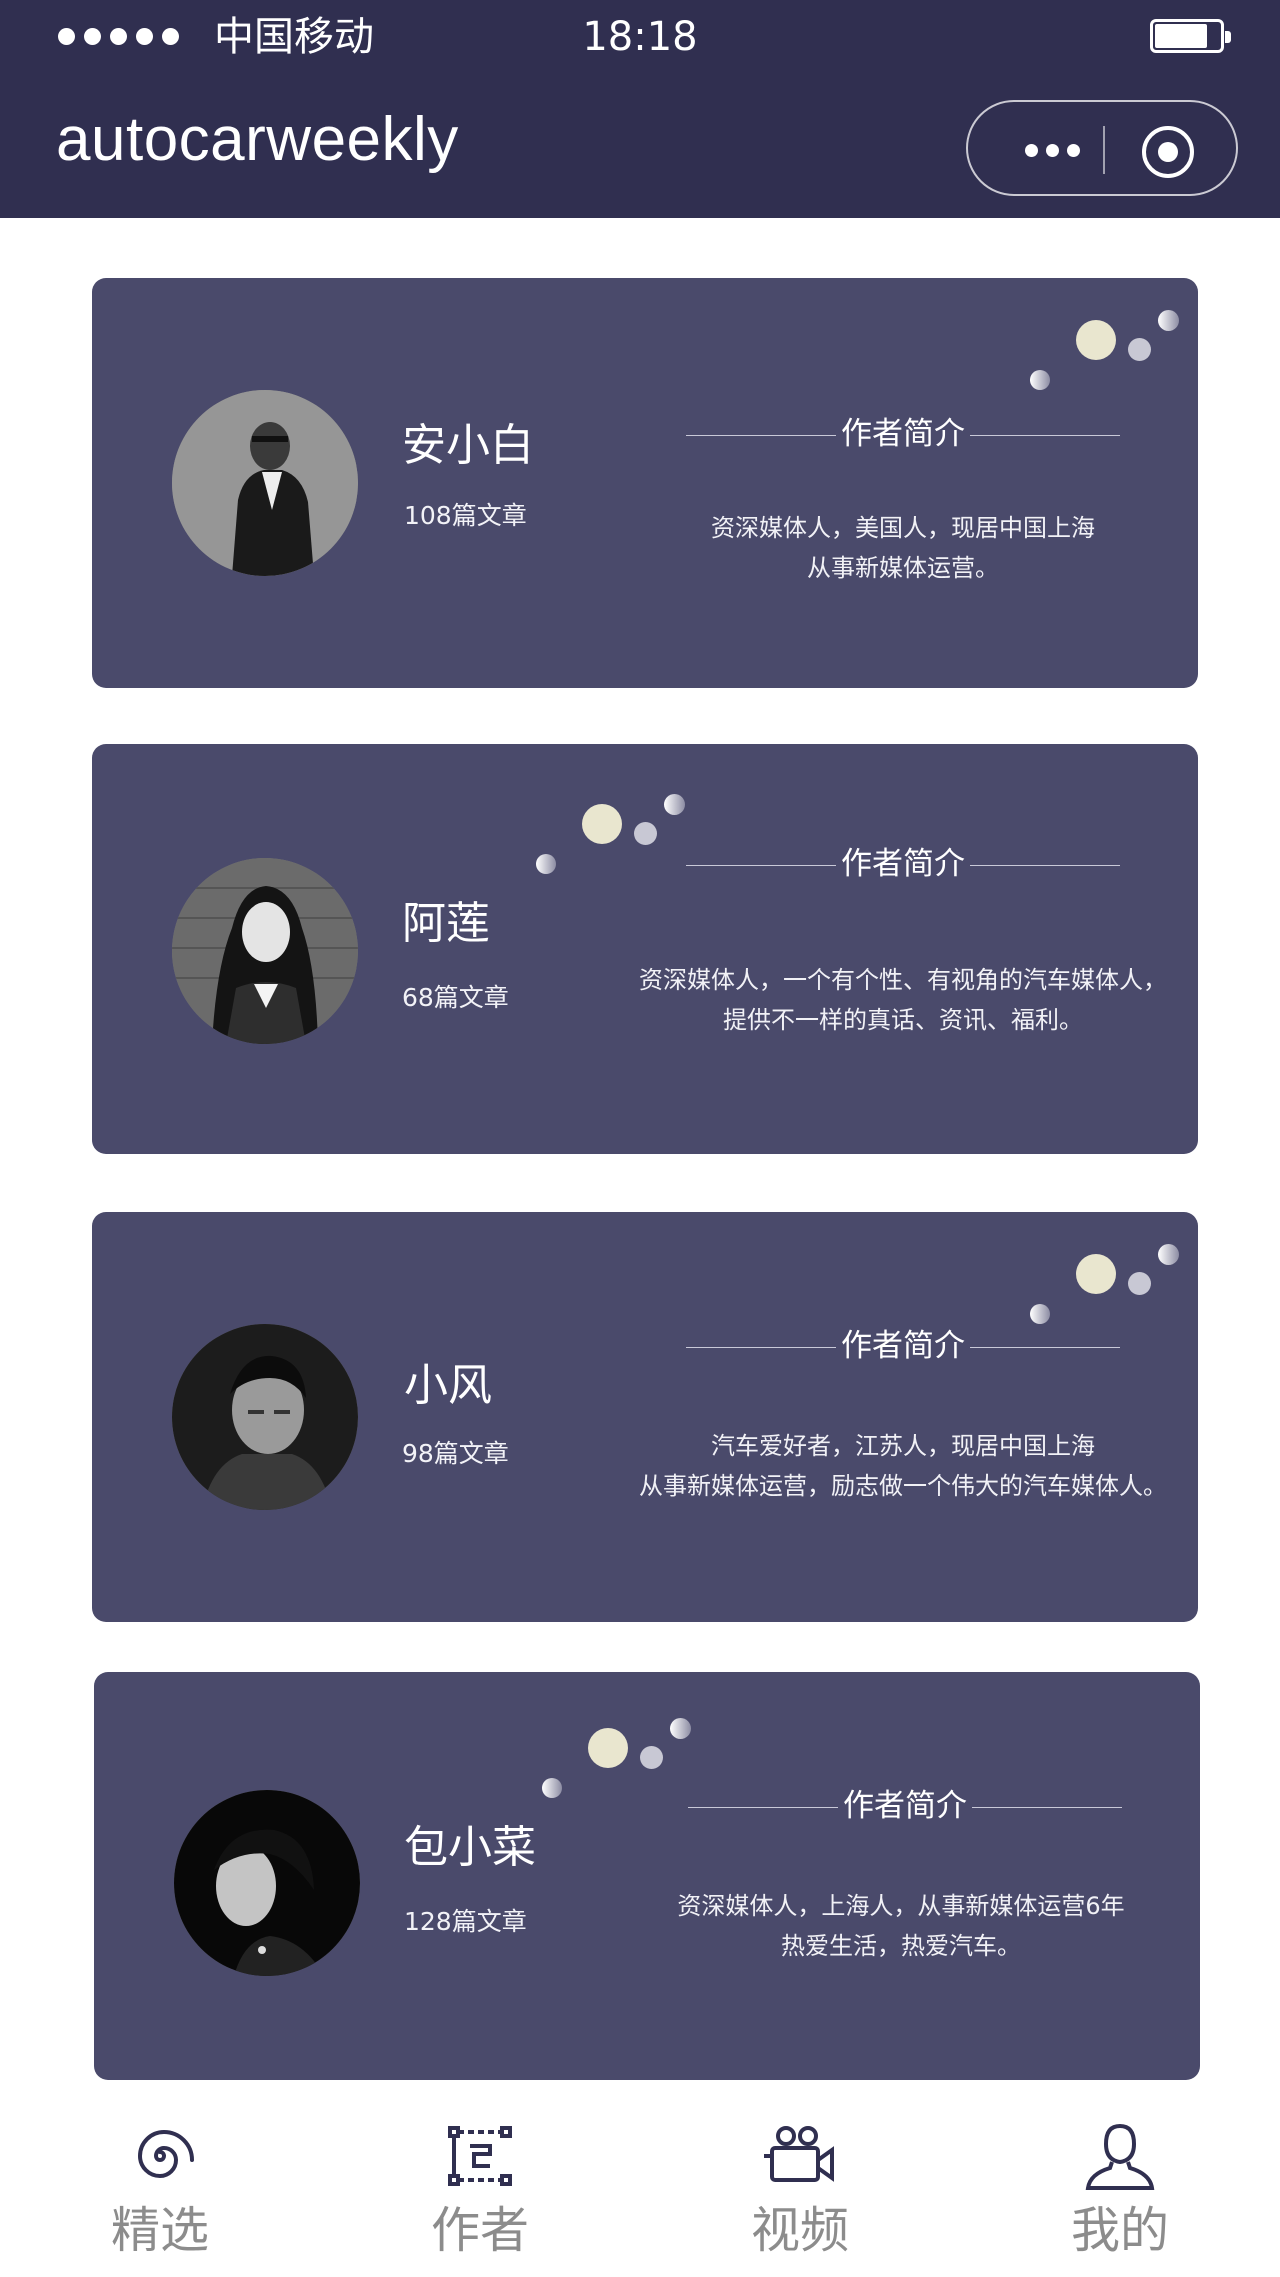 Image resolution: width=1280 pixels, height=2277 pixels. Describe the element at coordinates (903, 1020) in the screenshot. I see `bio-line: 提供不一样的真话、资讯、福利。` at that location.